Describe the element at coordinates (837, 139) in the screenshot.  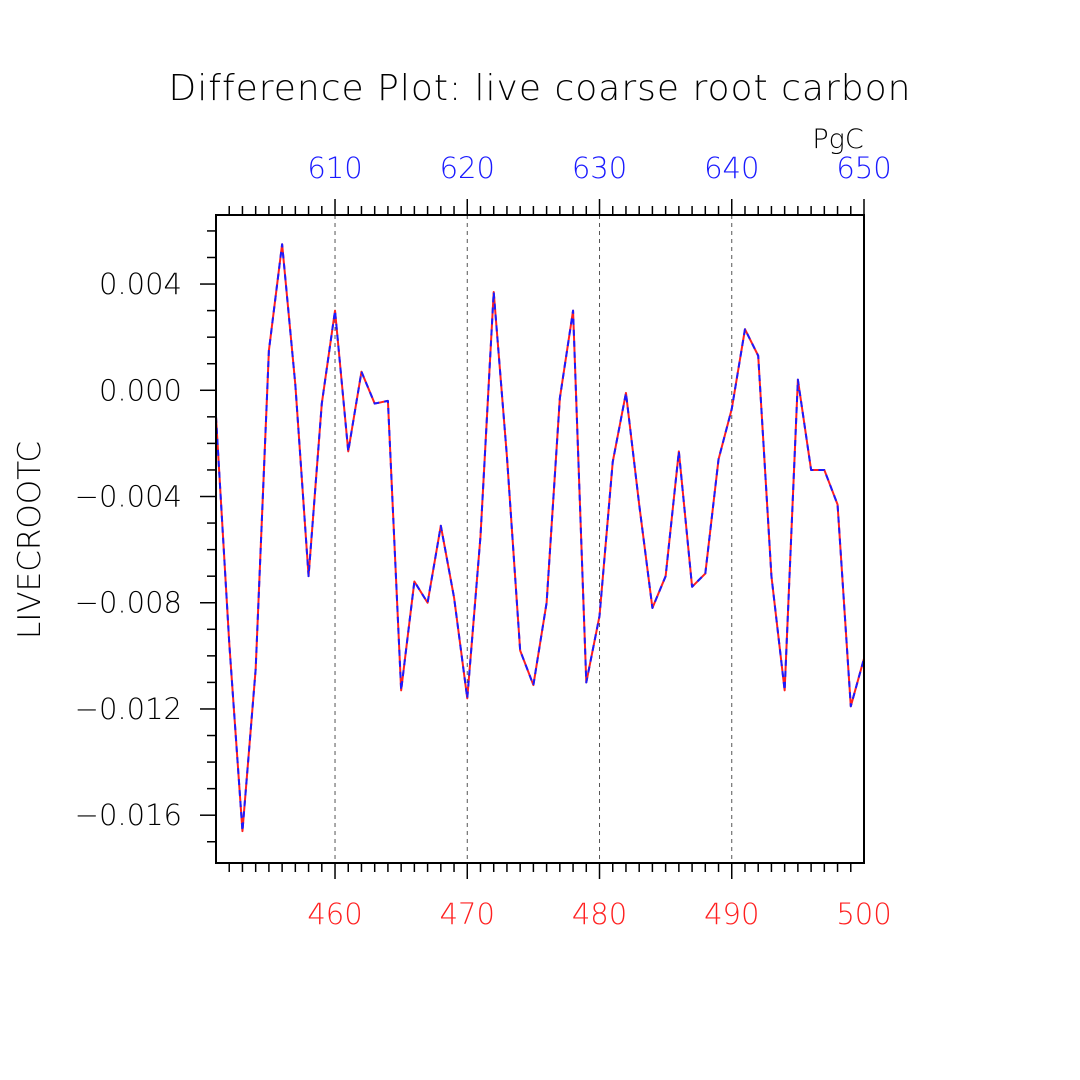
I see `units-label: PgC` at that location.